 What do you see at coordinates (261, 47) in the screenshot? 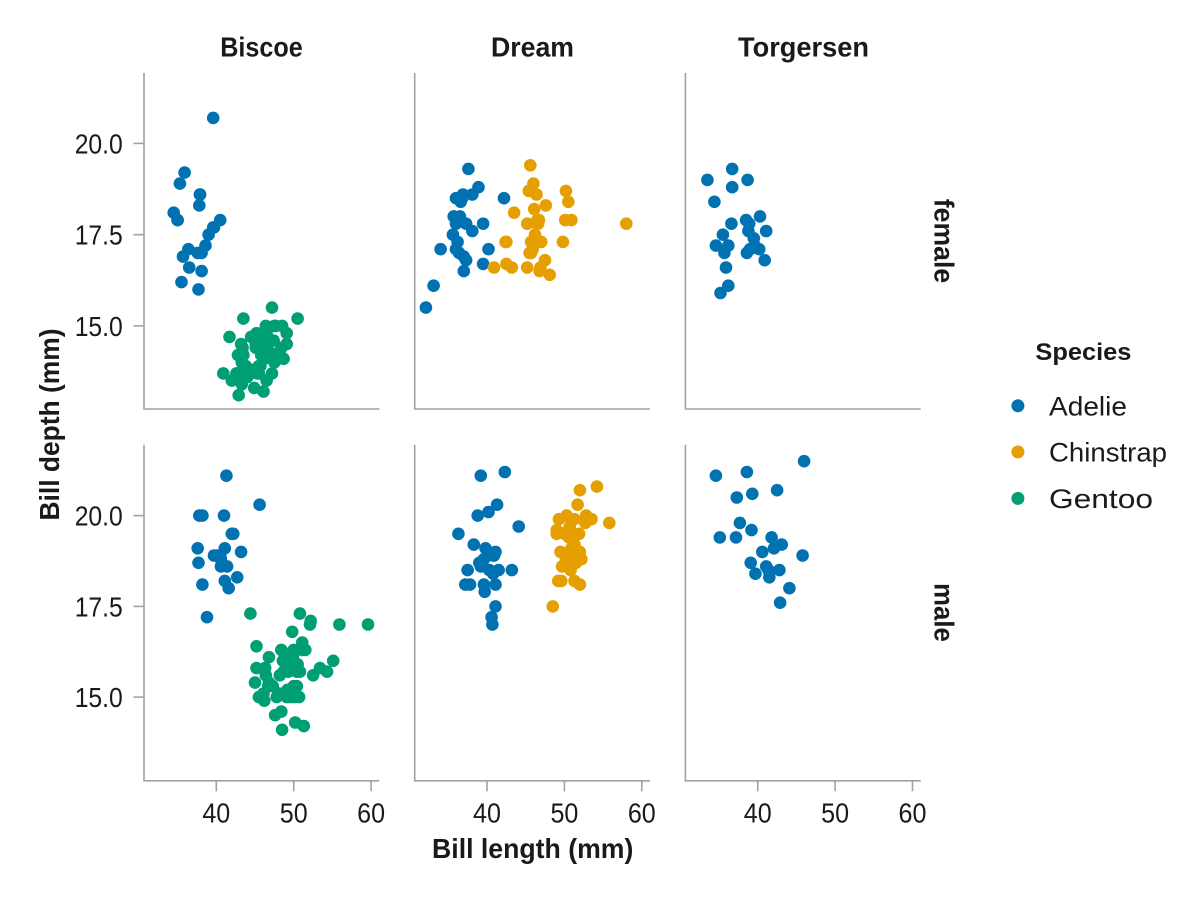
I see `svg-text: Biscoe` at bounding box center [261, 47].